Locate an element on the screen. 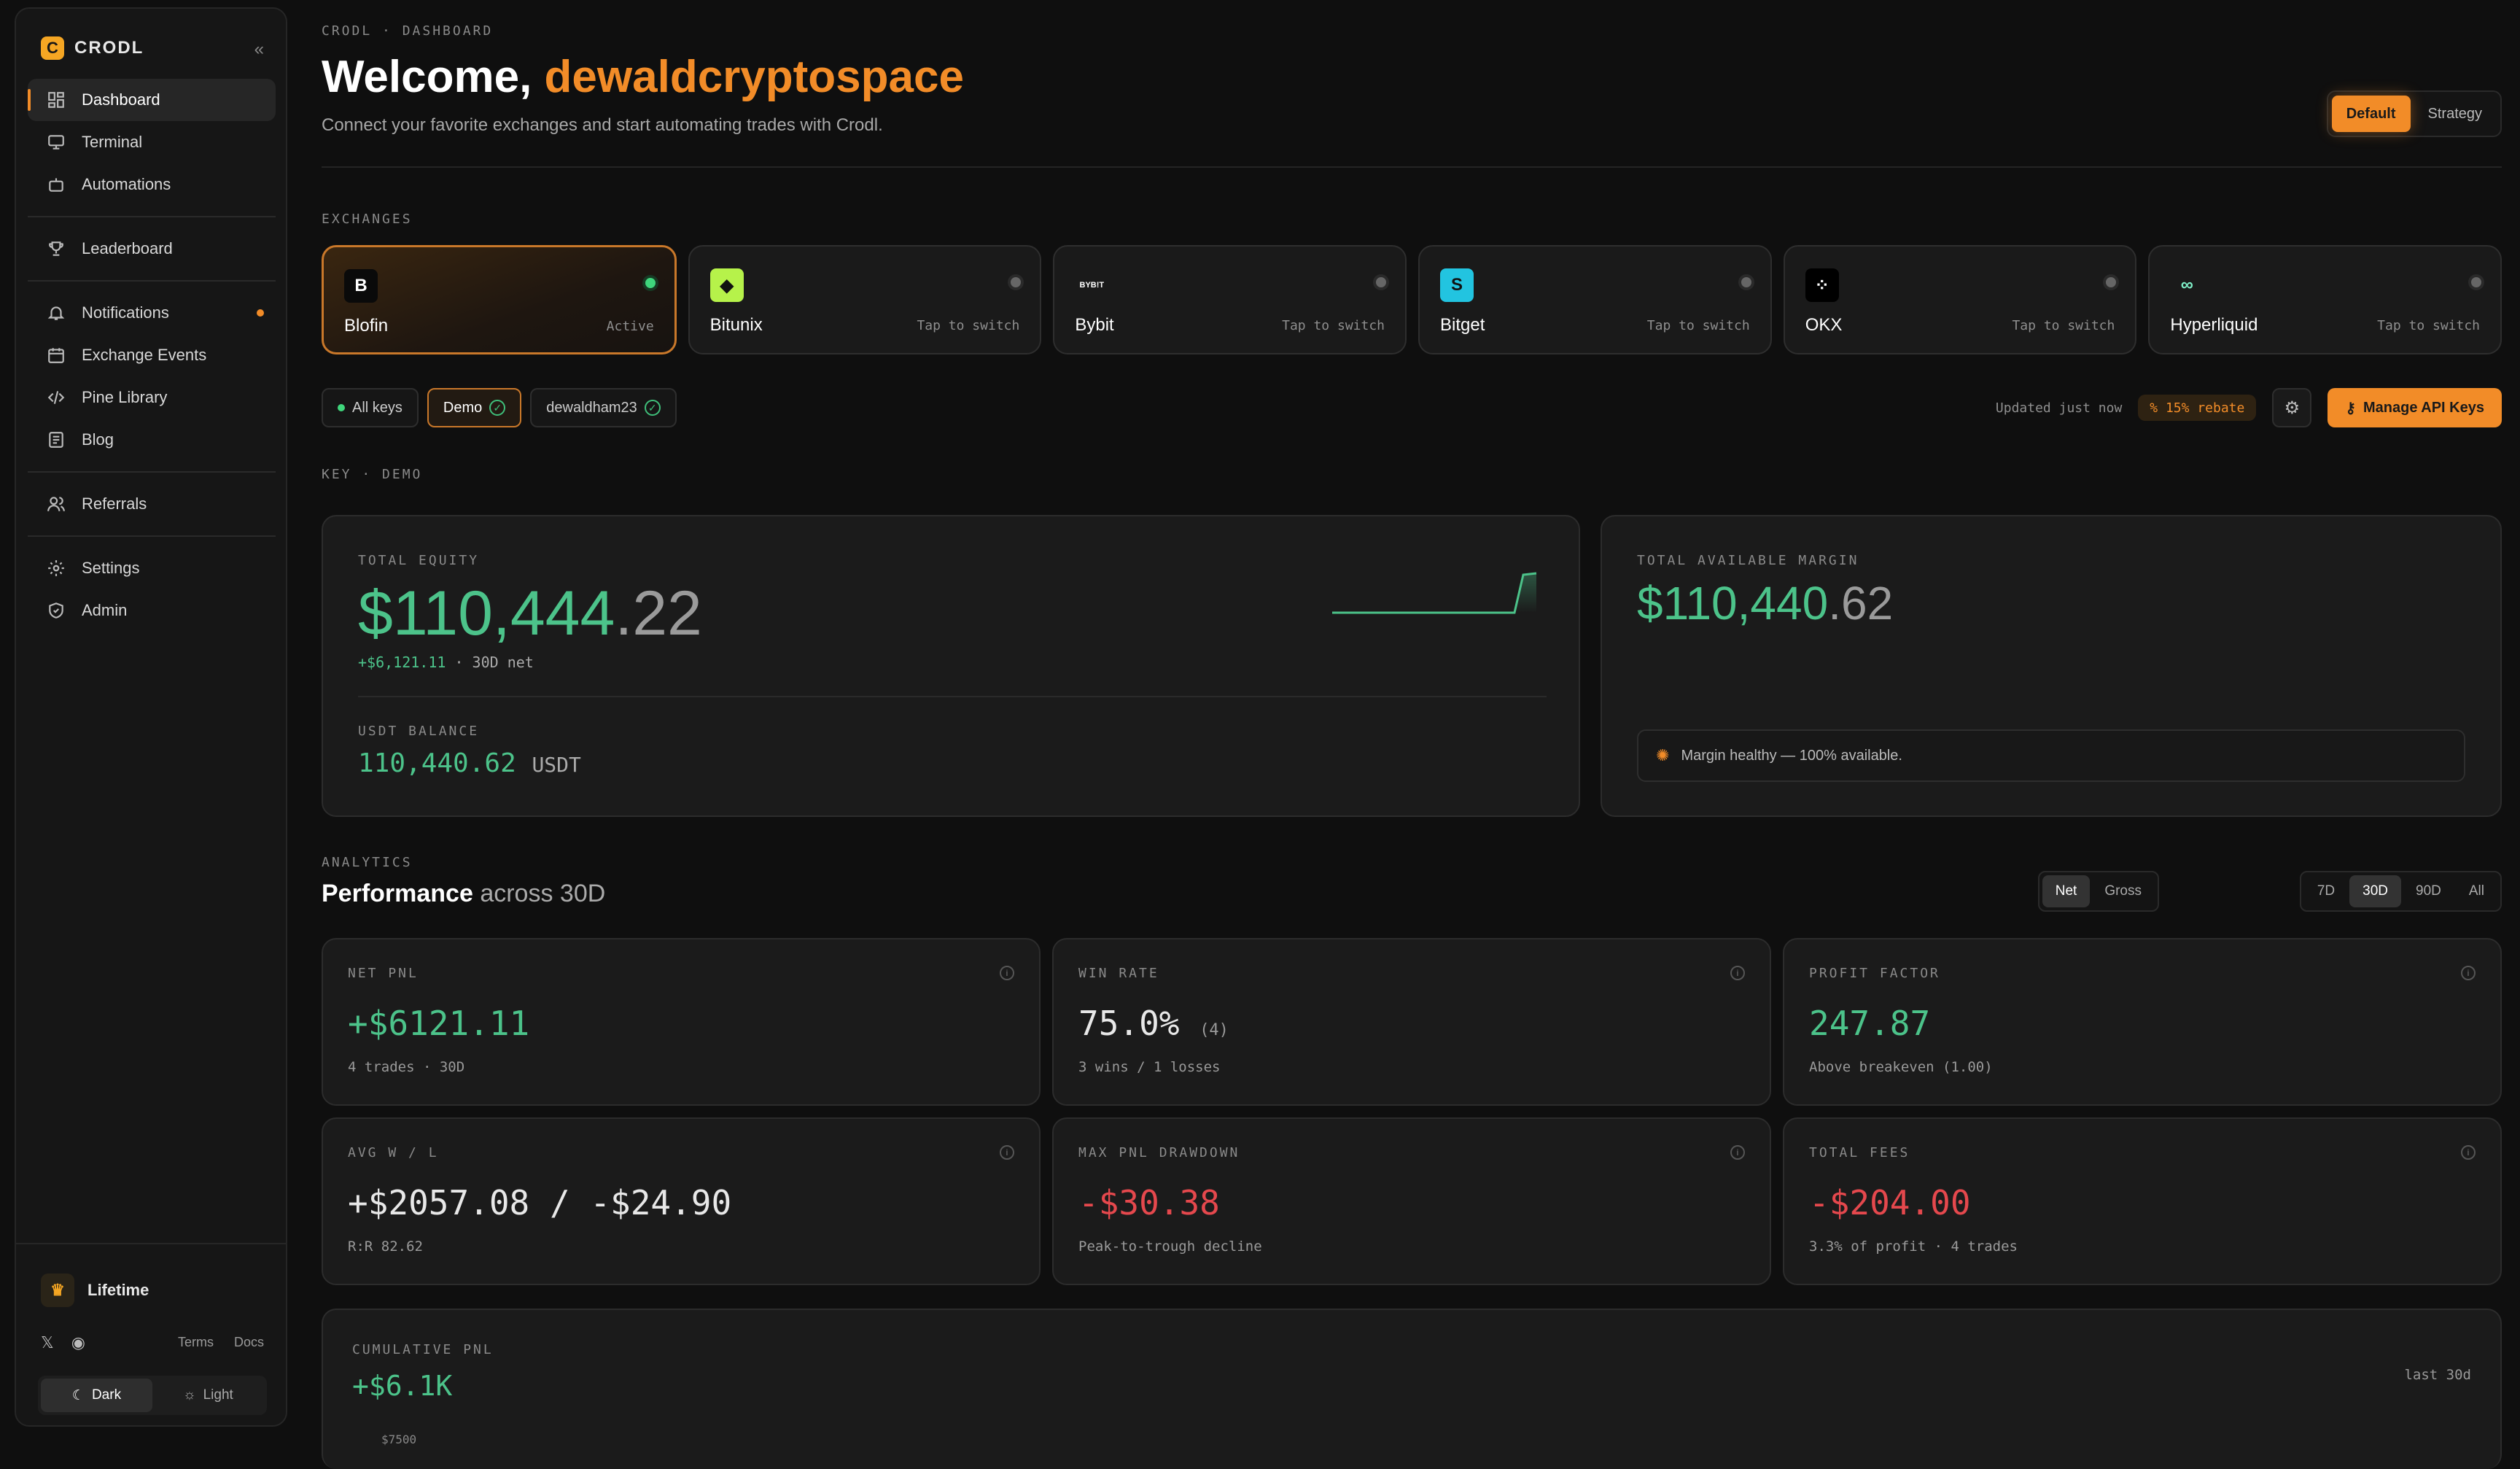 The image size is (2520, 1469). range-7d-button: 7D is located at coordinates (2326, 891).